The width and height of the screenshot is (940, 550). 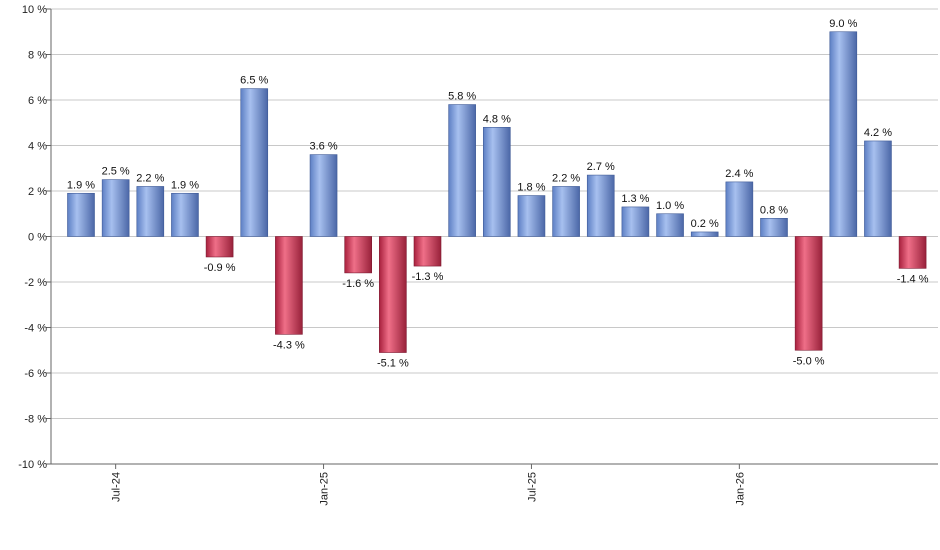 What do you see at coordinates (705, 224) in the screenshot?
I see `bar-value-label: 0.2 %` at bounding box center [705, 224].